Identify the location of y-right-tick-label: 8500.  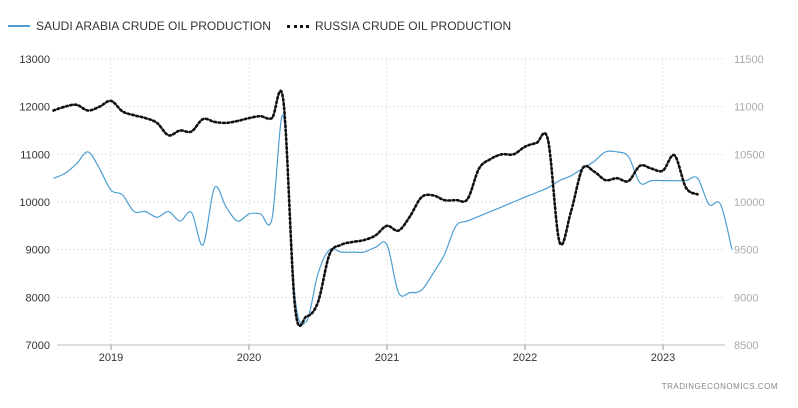
(746, 346).